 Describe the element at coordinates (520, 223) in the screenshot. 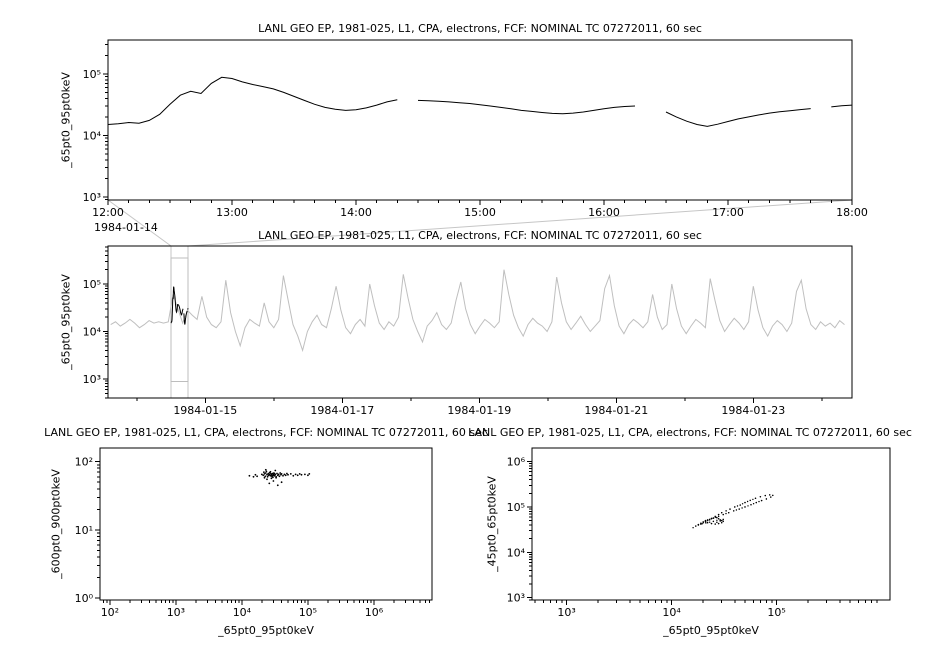

I see `context-connector-line` at that location.